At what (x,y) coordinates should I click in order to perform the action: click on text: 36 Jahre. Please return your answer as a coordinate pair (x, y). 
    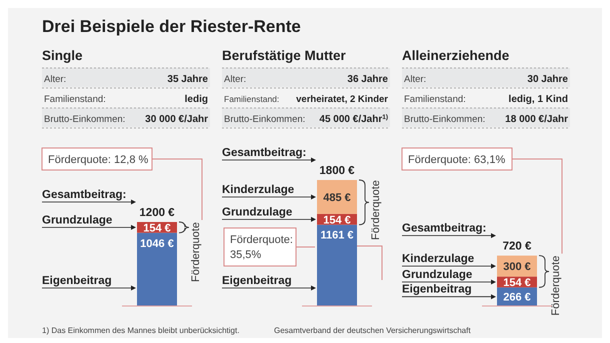
    Looking at the image, I should click on (367, 79).